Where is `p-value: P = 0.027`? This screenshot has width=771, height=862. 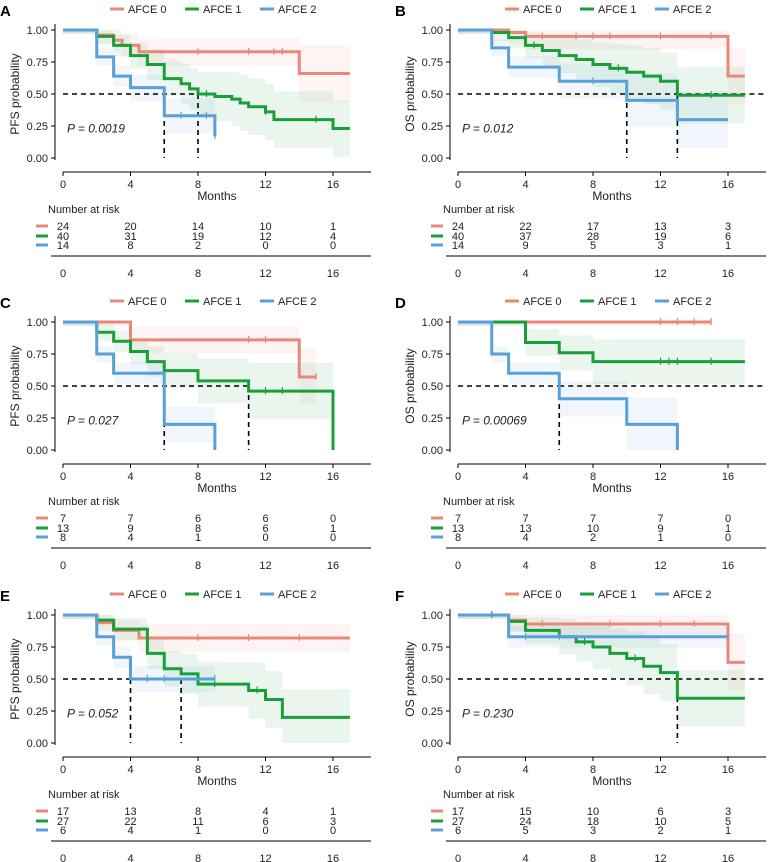
p-value: P = 0.027 is located at coordinates (93, 420).